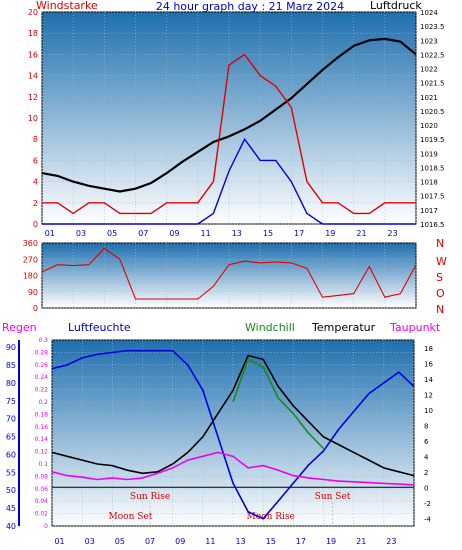  What do you see at coordinates (30, 243) in the screenshot?
I see `y-tick-label-direction: 360` at bounding box center [30, 243].